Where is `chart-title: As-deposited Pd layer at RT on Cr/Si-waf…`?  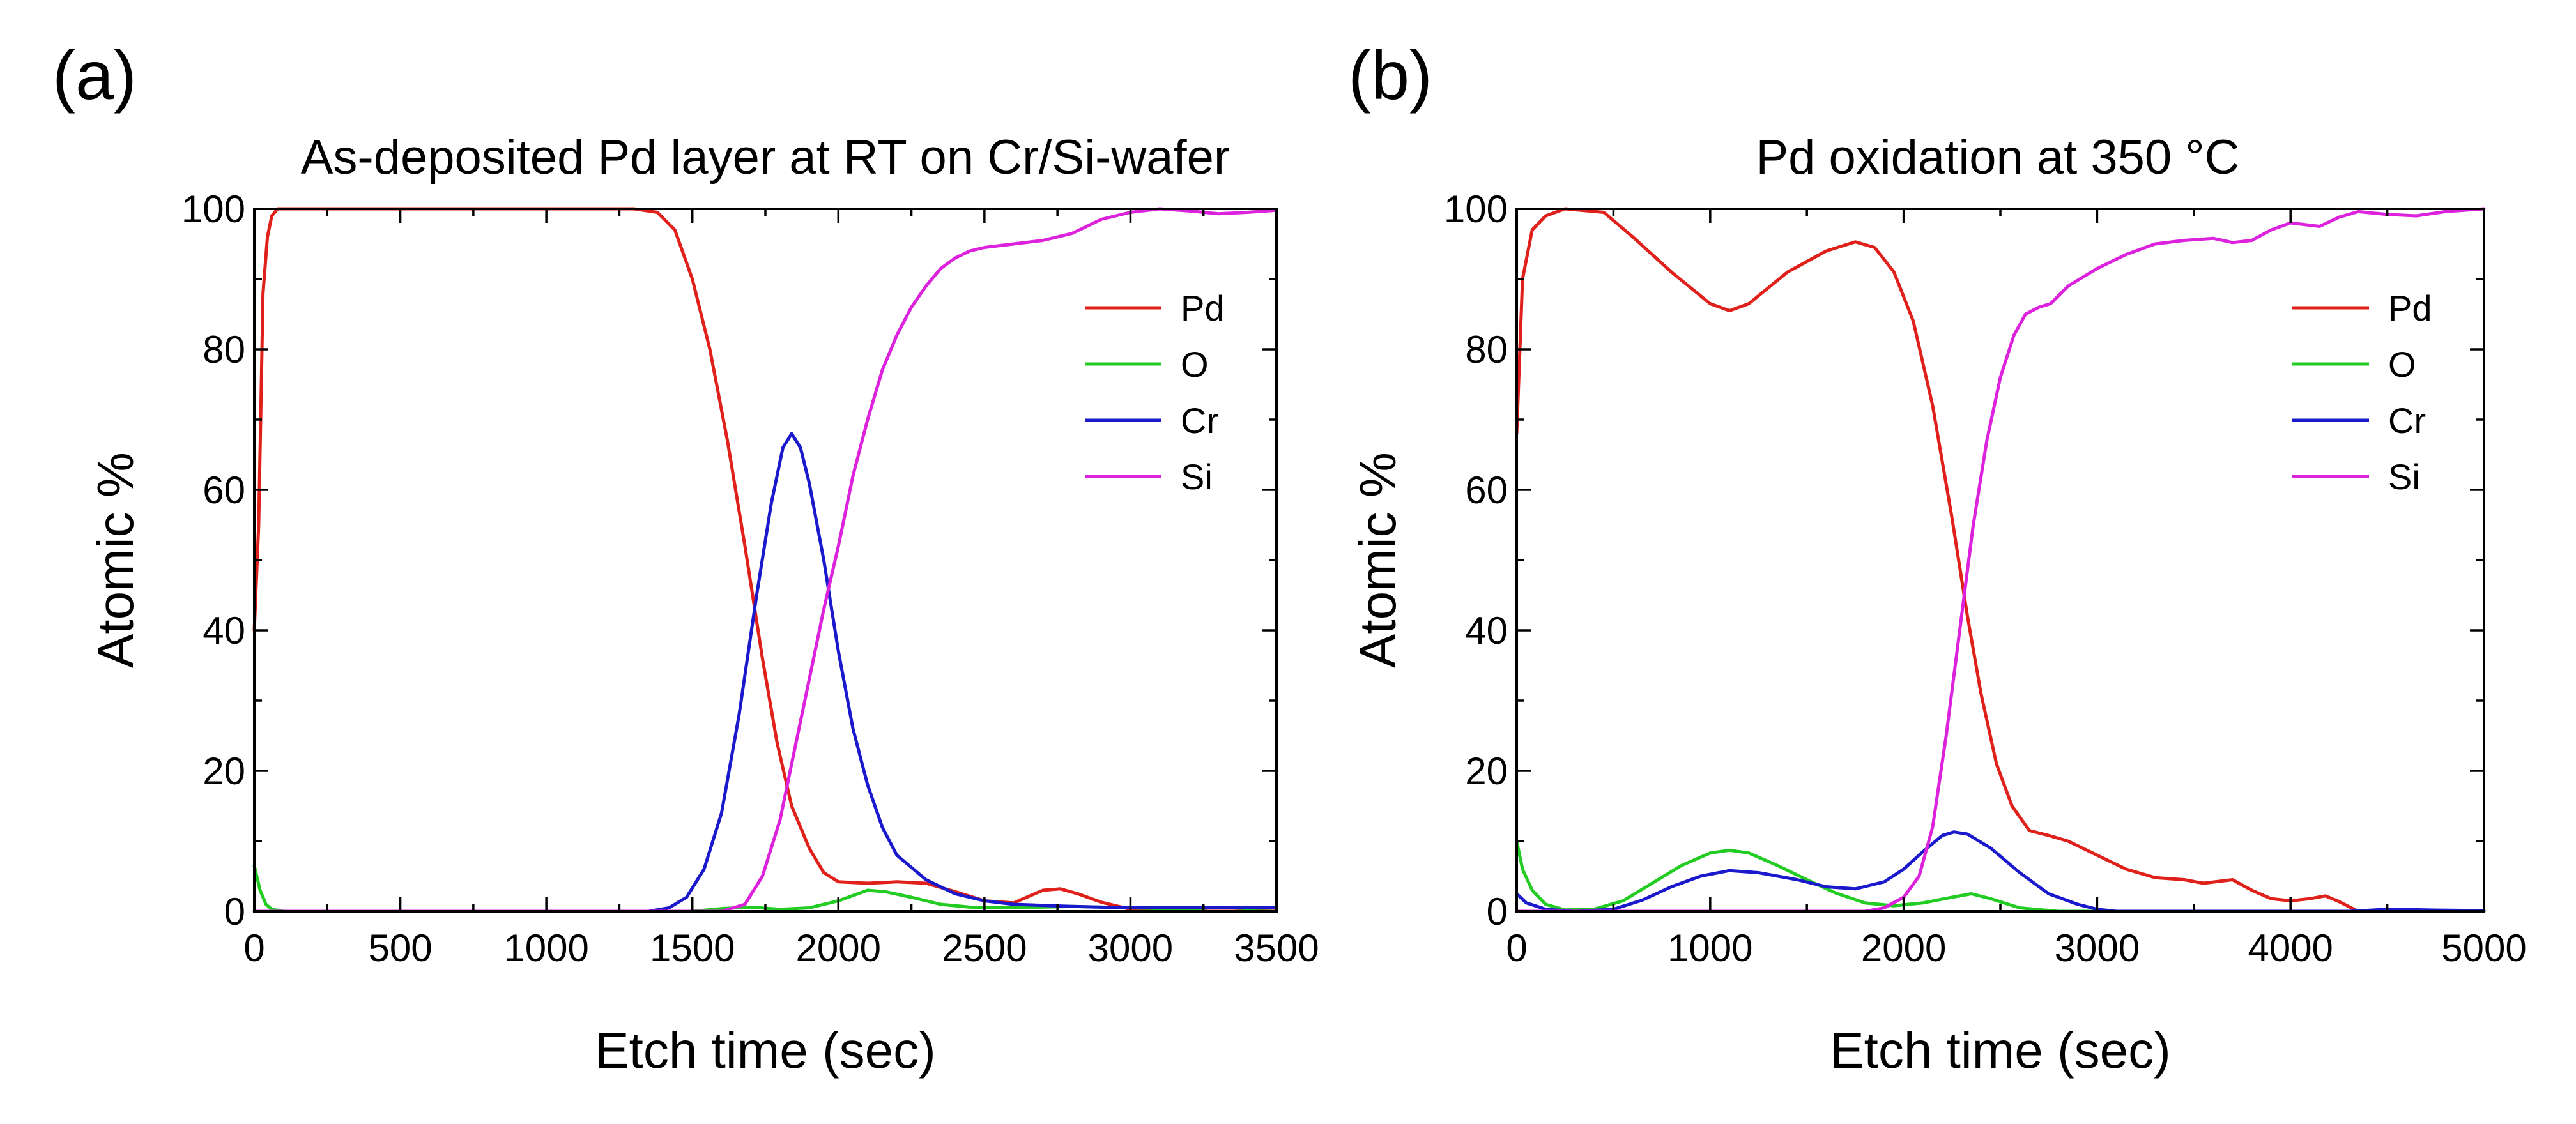
chart-title: As-deposited Pd layer at RT on Cr/Si-waf… is located at coordinates (765, 157).